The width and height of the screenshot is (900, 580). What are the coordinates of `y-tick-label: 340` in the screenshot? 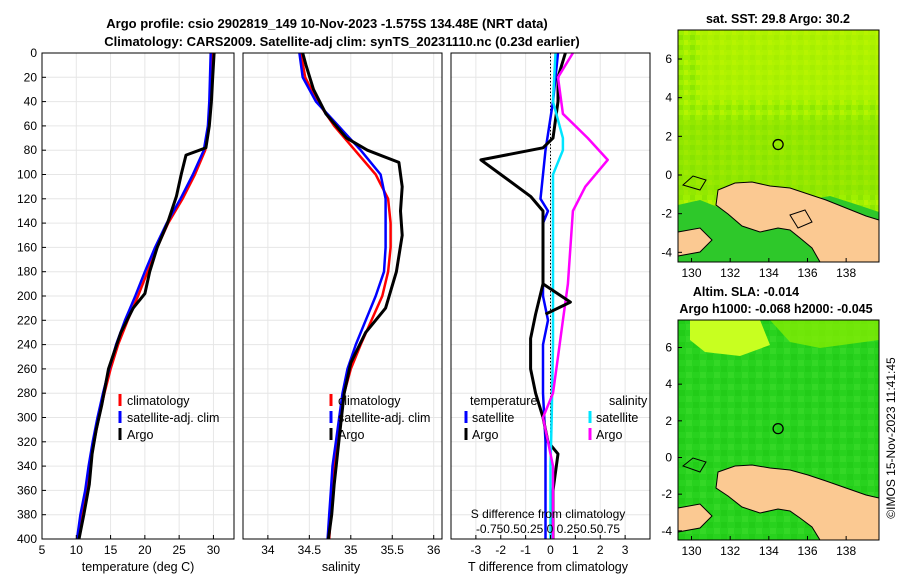 It's located at (27, 466).